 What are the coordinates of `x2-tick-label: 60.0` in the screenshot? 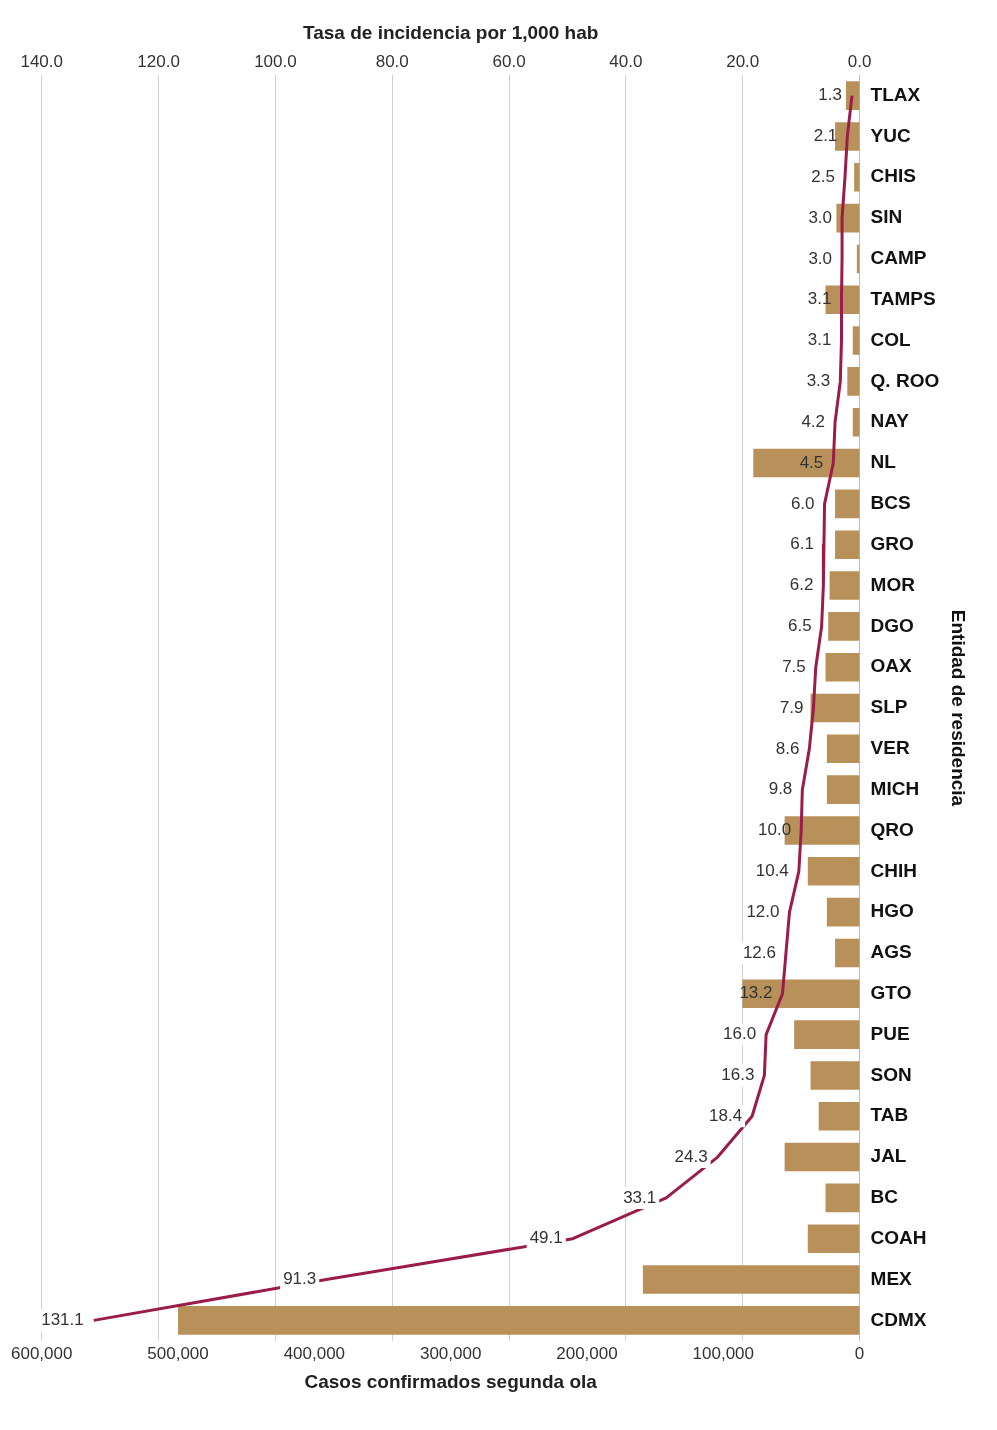 It's located at (509, 61).